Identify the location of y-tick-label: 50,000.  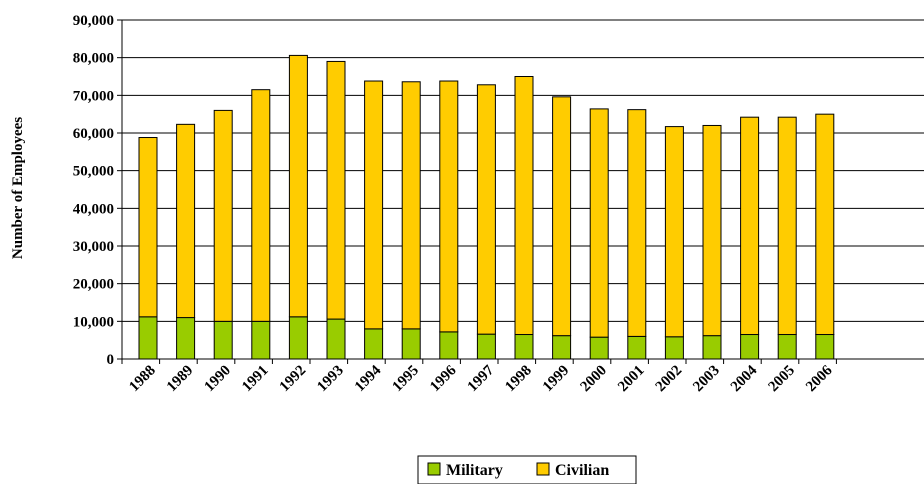
(93, 172).